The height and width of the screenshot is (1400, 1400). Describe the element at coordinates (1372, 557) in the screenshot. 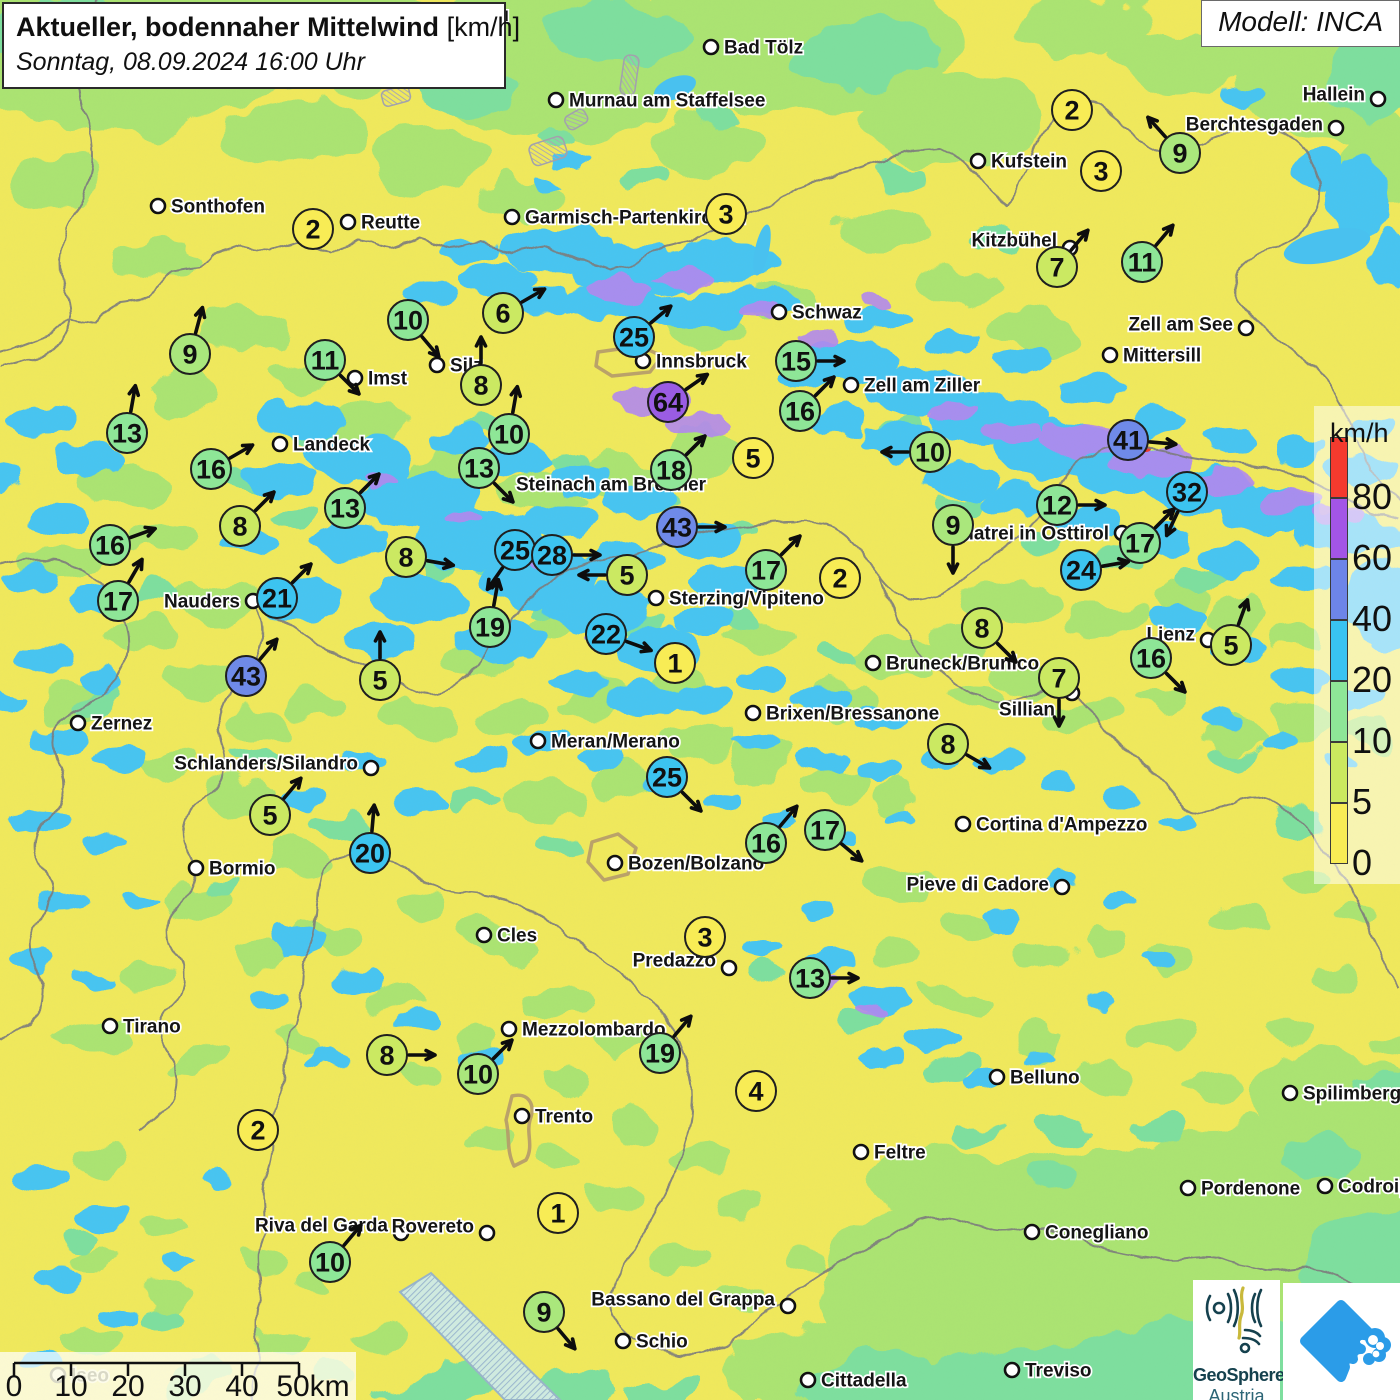

I see `legend-tick-label: 60` at that location.